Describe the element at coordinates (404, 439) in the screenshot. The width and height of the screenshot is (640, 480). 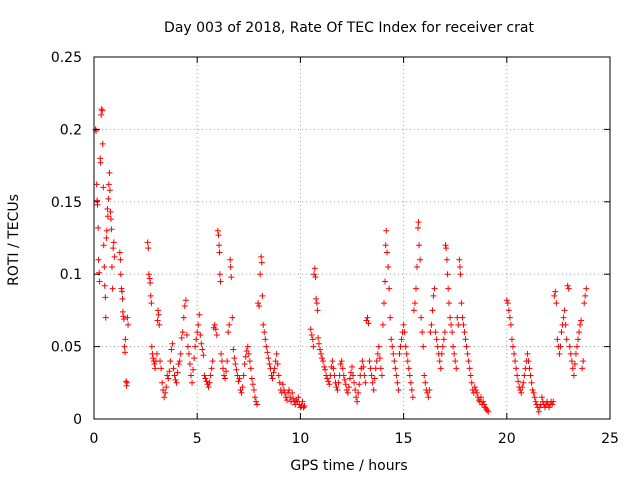
I see `x-tick-label: 15` at that location.